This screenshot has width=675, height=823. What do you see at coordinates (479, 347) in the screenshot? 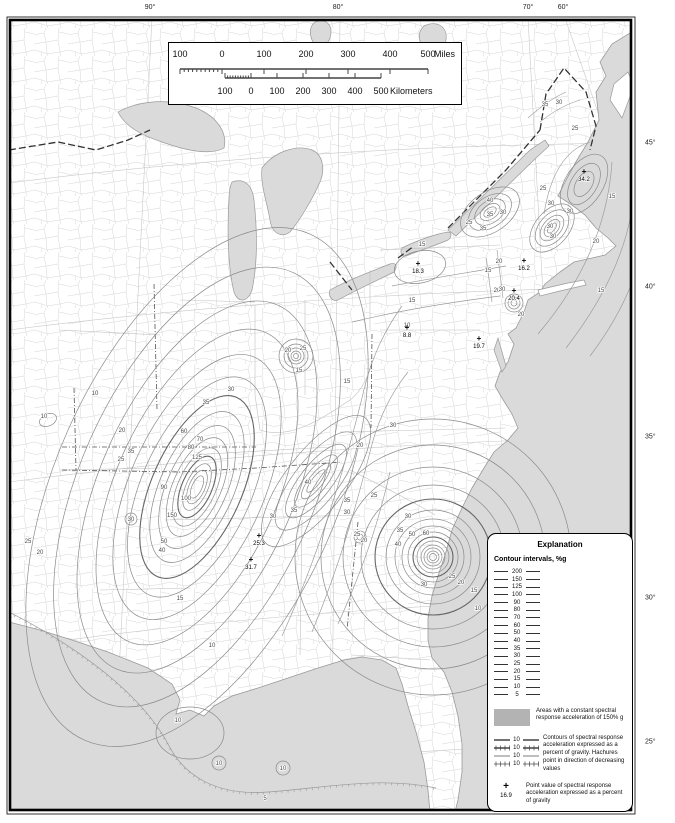
I see `point-value-label: 19.7` at bounding box center [479, 347].